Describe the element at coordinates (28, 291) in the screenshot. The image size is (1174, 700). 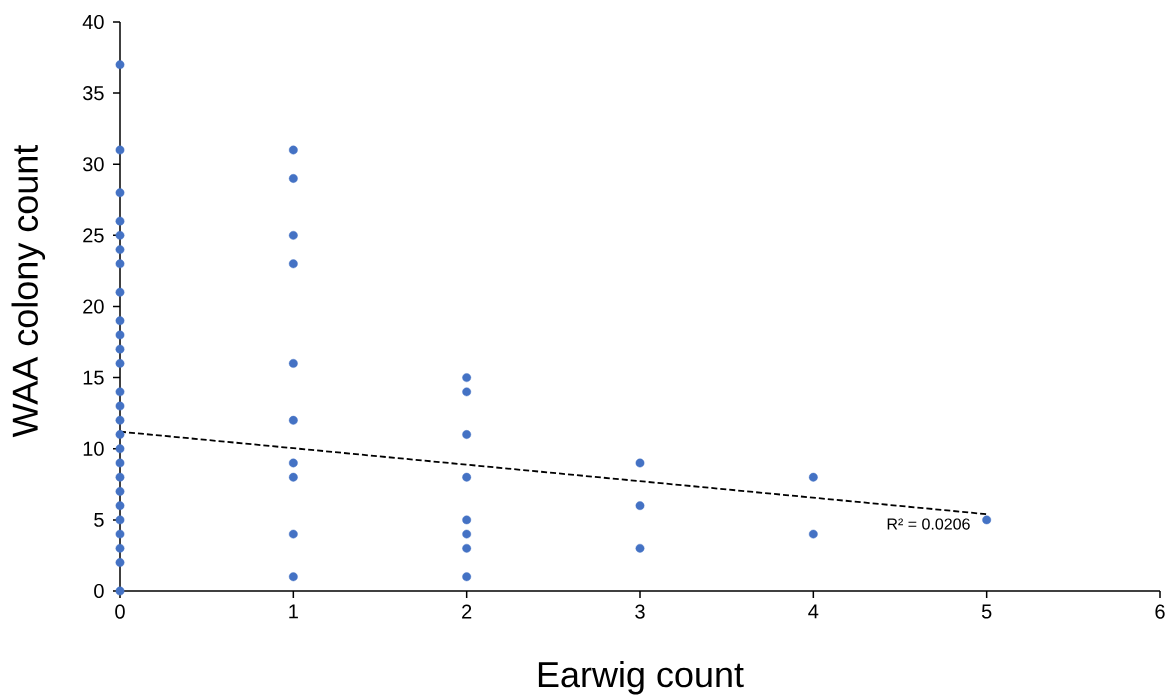
I see `y-axis-title: WAA colony count` at that location.